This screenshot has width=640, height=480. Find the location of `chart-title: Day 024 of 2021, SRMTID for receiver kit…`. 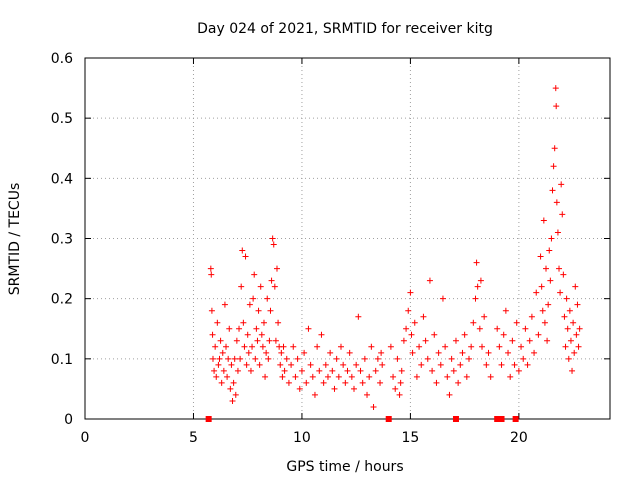

chart-title: Day 024 of 2021, SRMTID for receiver kit… is located at coordinates (345, 29).